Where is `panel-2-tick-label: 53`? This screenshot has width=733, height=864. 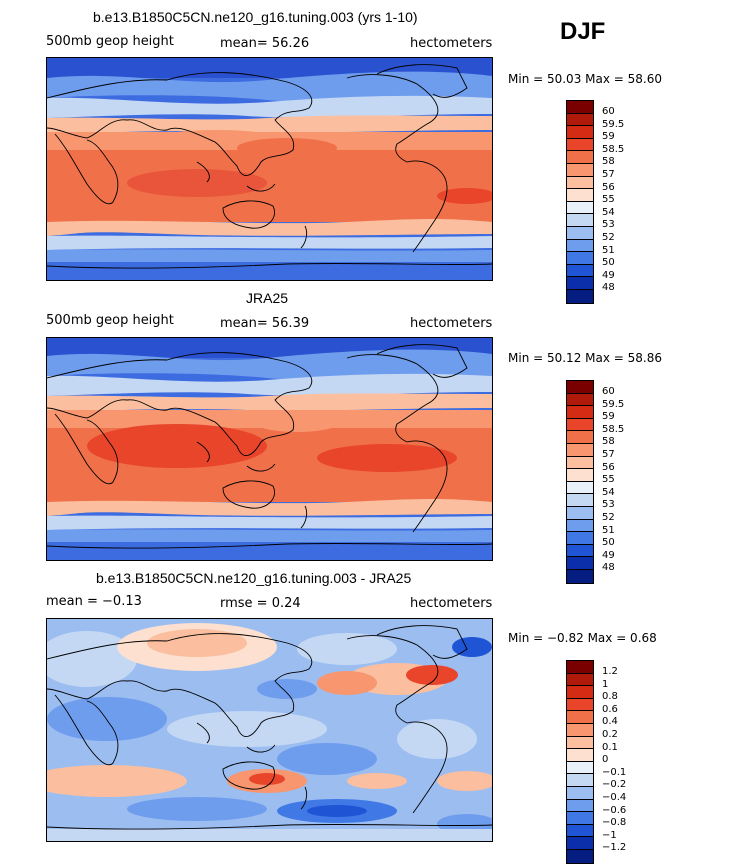 panel-2-tick-label: 53 is located at coordinates (608, 505).